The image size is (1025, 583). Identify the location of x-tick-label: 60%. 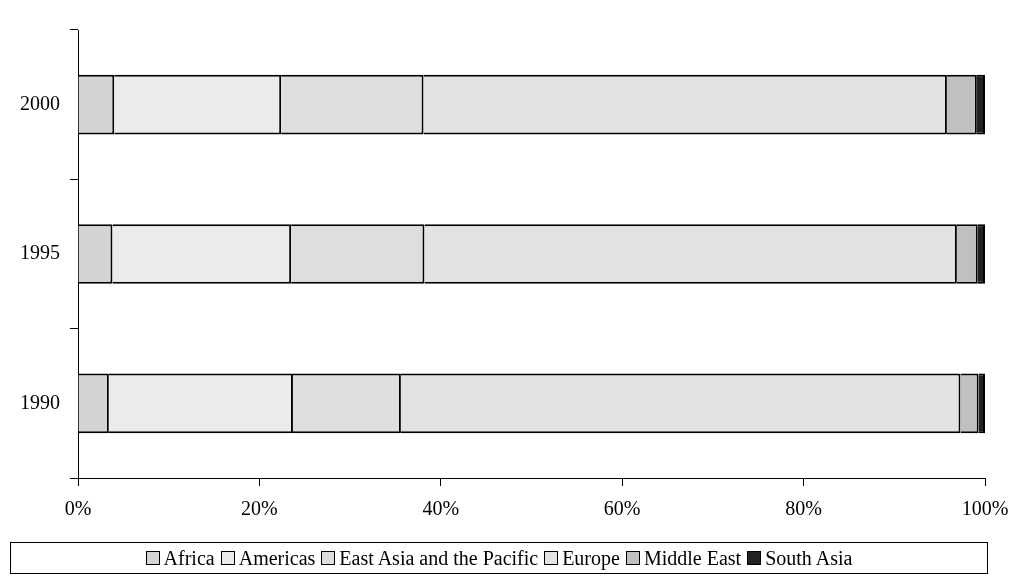
(622, 508).